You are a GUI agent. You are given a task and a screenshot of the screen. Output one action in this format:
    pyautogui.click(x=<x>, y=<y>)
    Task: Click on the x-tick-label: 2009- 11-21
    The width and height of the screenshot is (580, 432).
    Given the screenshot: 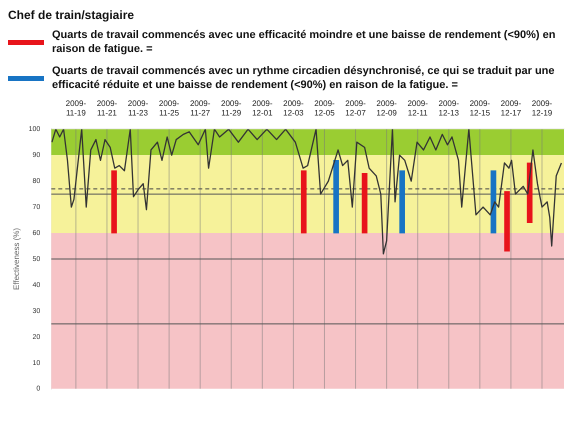 What is the action you would take?
    pyautogui.click(x=107, y=108)
    